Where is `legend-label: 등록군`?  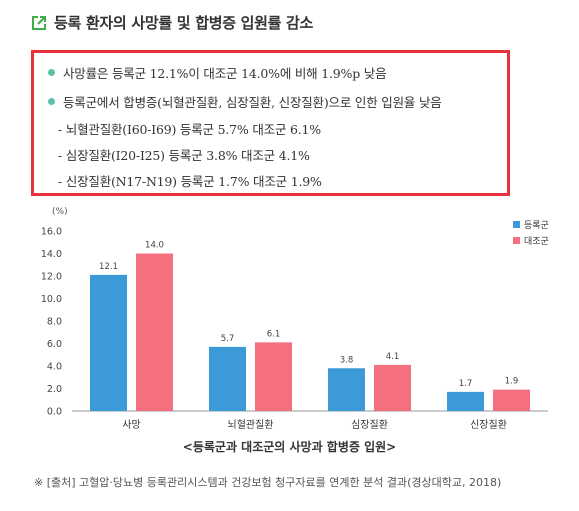 legend-label: 등록군 is located at coordinates (536, 225).